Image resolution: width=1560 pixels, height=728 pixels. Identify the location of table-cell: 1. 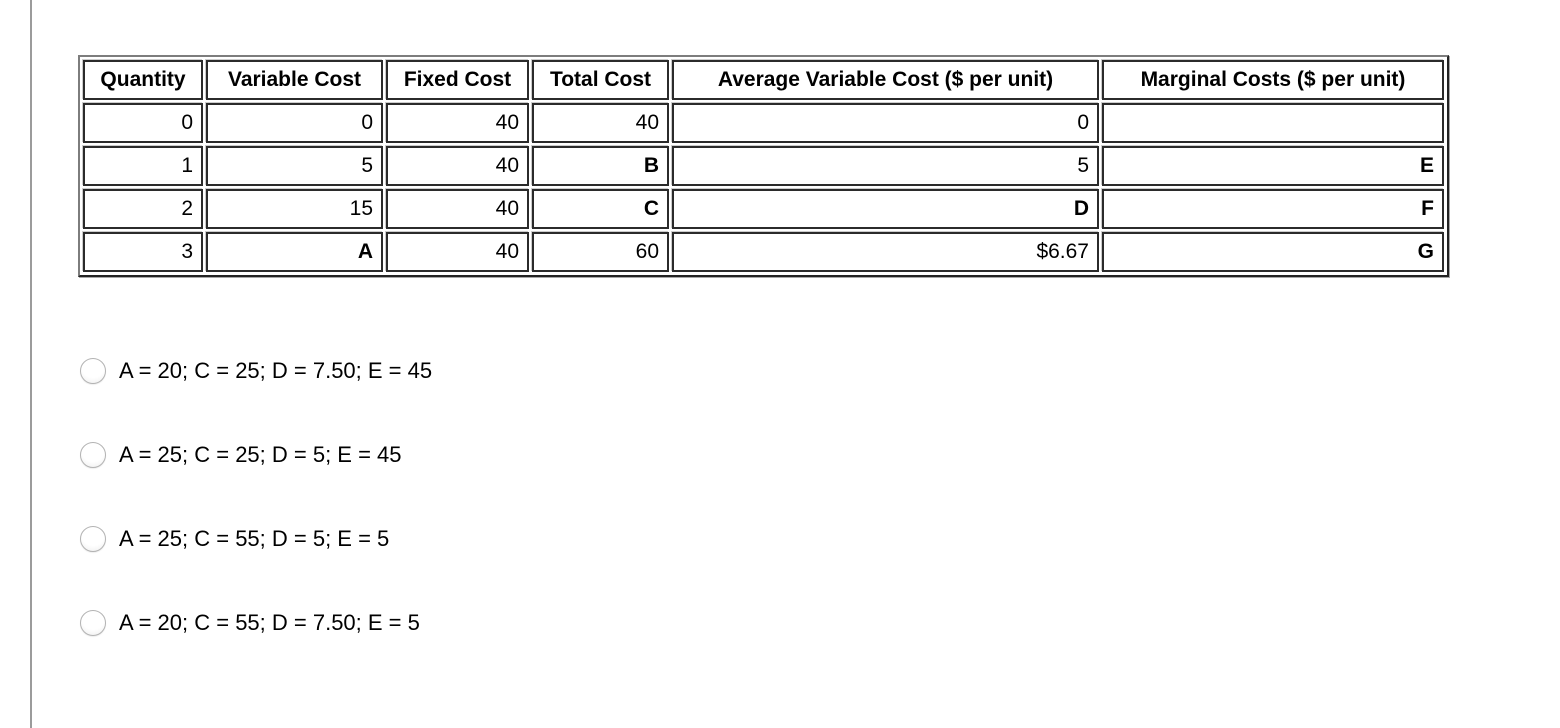
(143, 166).